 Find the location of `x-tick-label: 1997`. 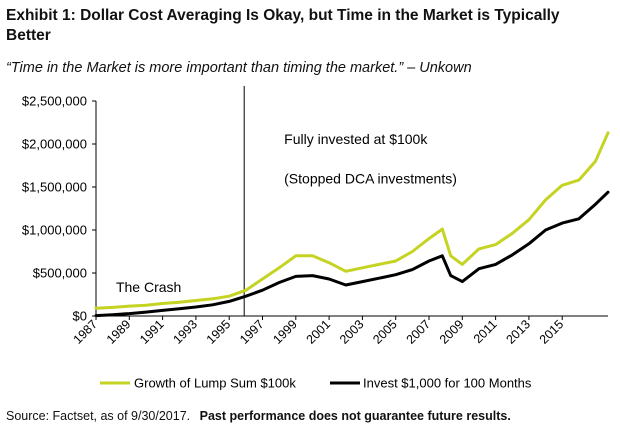

x-tick-label: 1997 is located at coordinates (252, 332).